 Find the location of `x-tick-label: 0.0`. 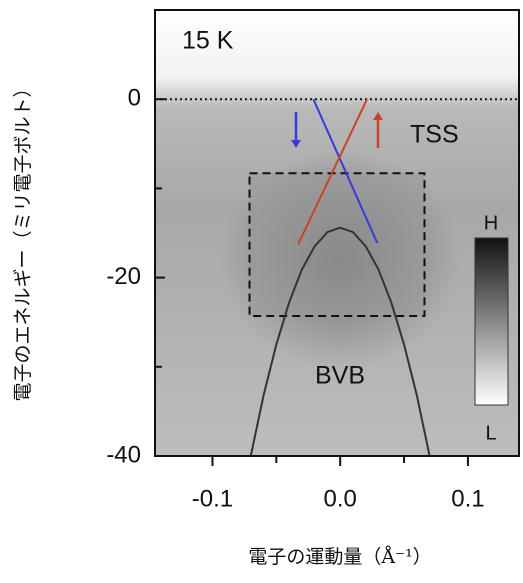

x-tick-label: 0.0 is located at coordinates (340, 498).